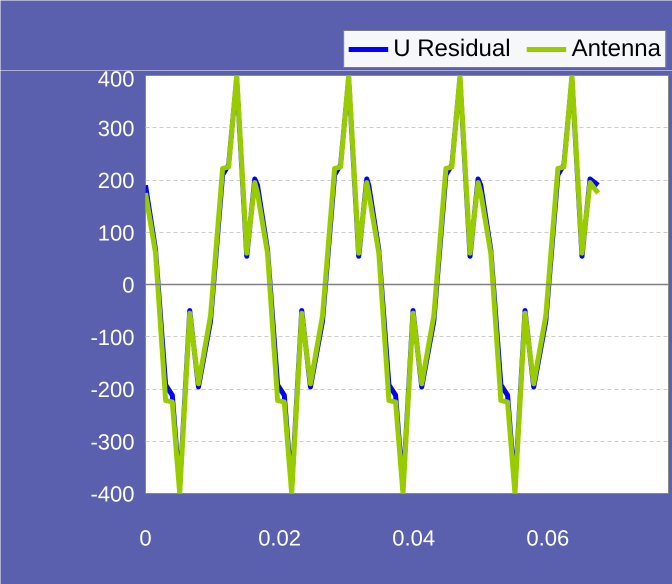 The image size is (672, 584). I want to click on x-tick-label: 0.02, so click(280, 538).